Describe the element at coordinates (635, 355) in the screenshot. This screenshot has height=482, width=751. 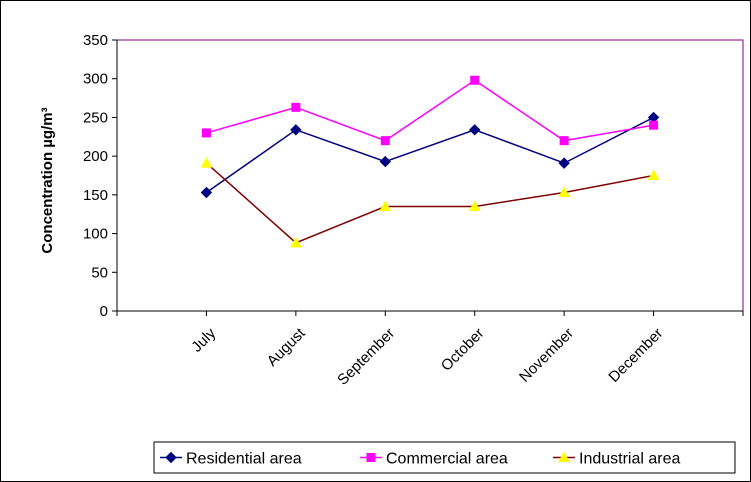
I see `x-tick-label: December` at that location.